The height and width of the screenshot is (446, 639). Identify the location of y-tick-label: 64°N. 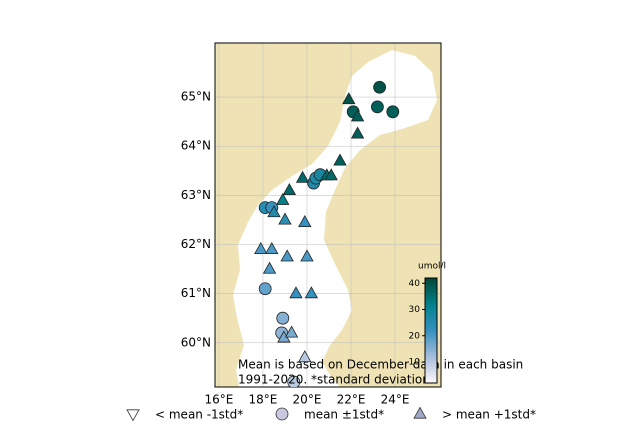
(196, 146).